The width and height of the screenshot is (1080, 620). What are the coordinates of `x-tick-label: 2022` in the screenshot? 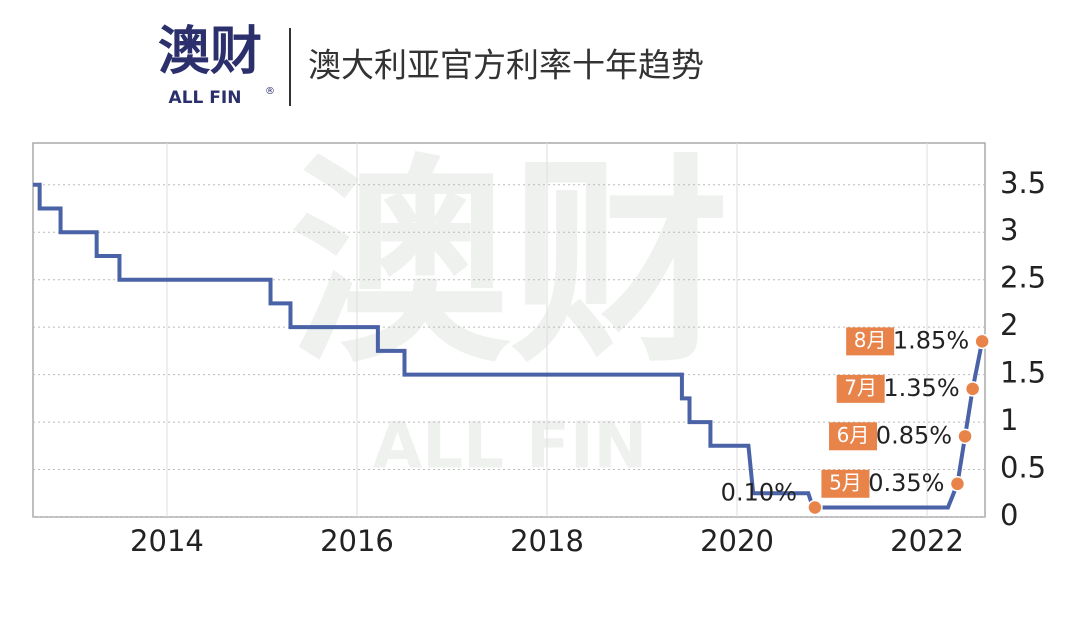 It's located at (927, 541).